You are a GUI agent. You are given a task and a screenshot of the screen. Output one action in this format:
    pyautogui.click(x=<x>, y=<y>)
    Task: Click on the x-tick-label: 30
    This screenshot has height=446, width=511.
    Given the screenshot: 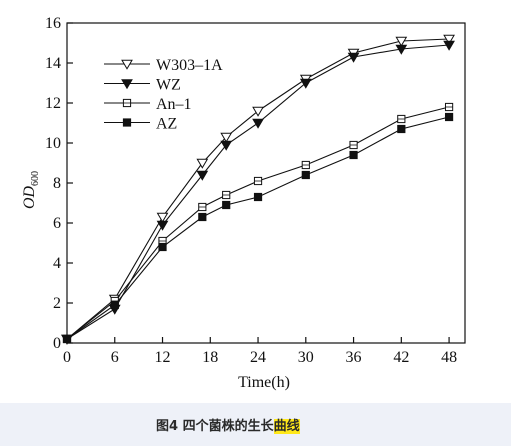 What is the action you would take?
    pyautogui.click(x=306, y=357)
    